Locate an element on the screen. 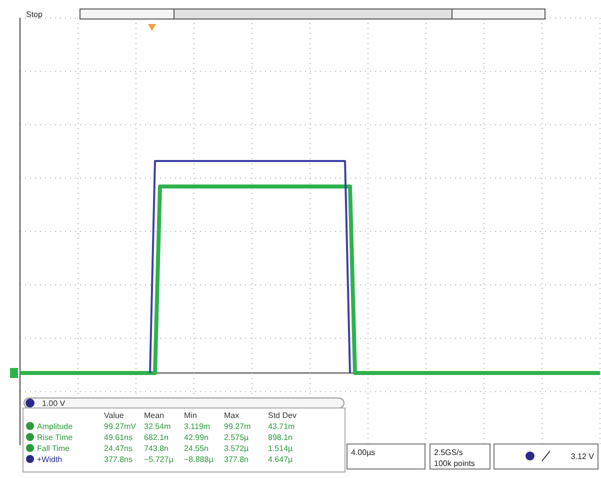  text: −8.888µ is located at coordinates (199, 459).